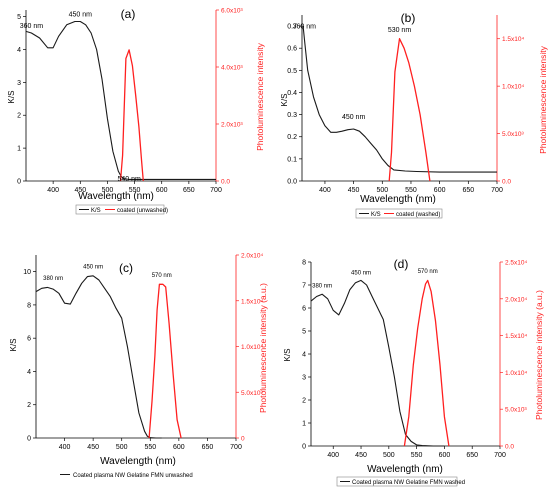 The height and width of the screenshot is (492, 550). What do you see at coordinates (513, 87) in the screenshot?
I see `panel-b-y2tick-label: 1.0x10⁴` at bounding box center [513, 87].